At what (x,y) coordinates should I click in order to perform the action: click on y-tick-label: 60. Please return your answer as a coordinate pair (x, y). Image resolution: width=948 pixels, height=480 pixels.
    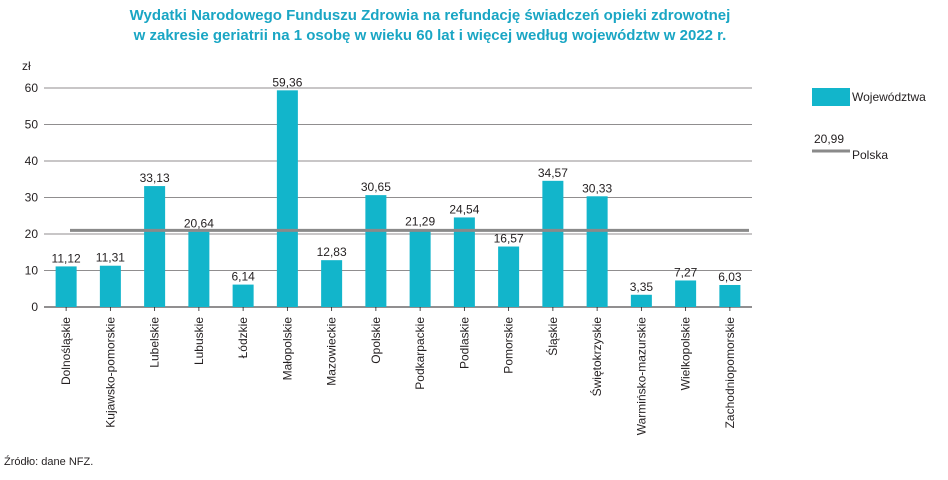
    Looking at the image, I should click on (32, 88).